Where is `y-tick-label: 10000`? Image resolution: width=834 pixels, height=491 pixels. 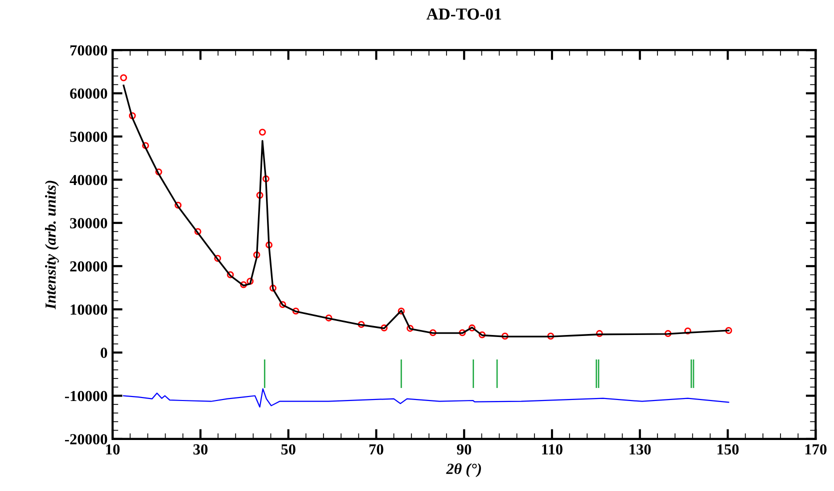 y-tick-label: 10000 is located at coordinates (89, 309).